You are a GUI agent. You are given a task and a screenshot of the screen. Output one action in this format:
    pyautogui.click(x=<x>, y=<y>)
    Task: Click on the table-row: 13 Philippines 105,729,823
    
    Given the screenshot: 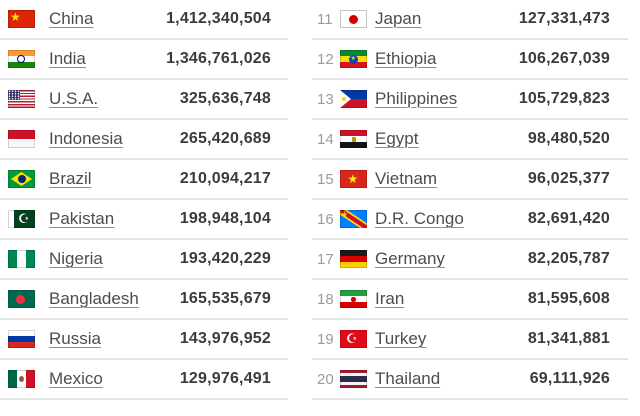 What is the action you would take?
    pyautogui.click(x=470, y=100)
    